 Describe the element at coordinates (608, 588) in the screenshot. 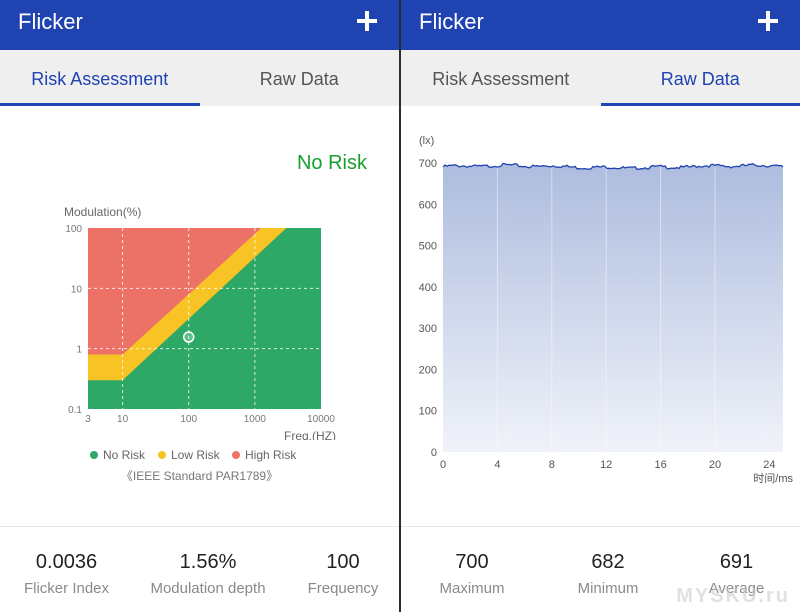

I see `stat-label: Minimum` at that location.